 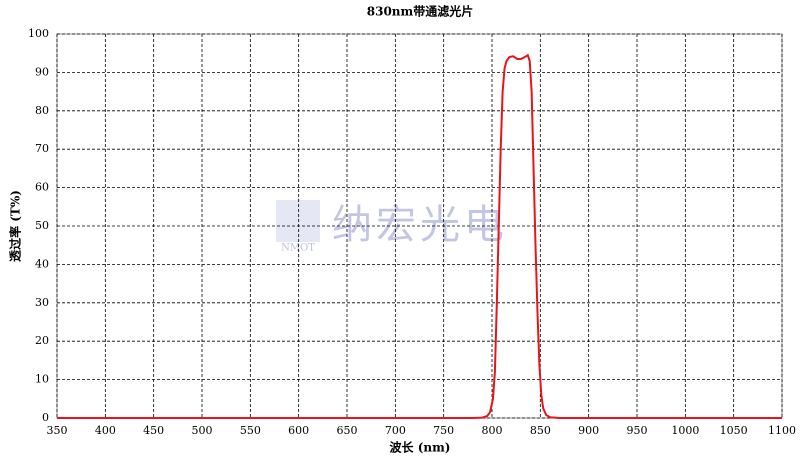 What do you see at coordinates (492, 430) in the screenshot?
I see `x-tick-label: 800` at bounding box center [492, 430].